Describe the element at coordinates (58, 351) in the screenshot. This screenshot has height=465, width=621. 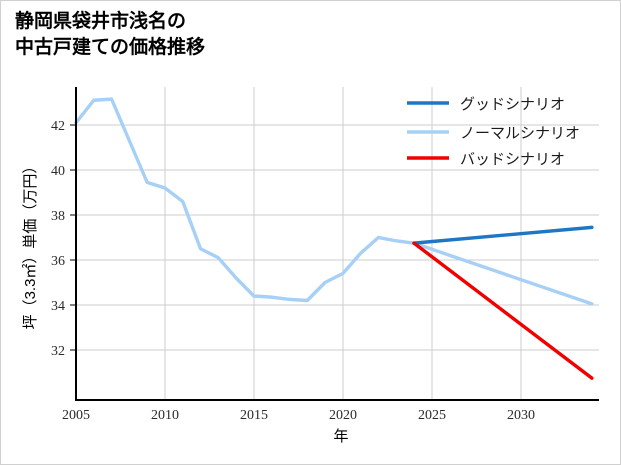
I see `y-tick-label-32: 32` at that location.